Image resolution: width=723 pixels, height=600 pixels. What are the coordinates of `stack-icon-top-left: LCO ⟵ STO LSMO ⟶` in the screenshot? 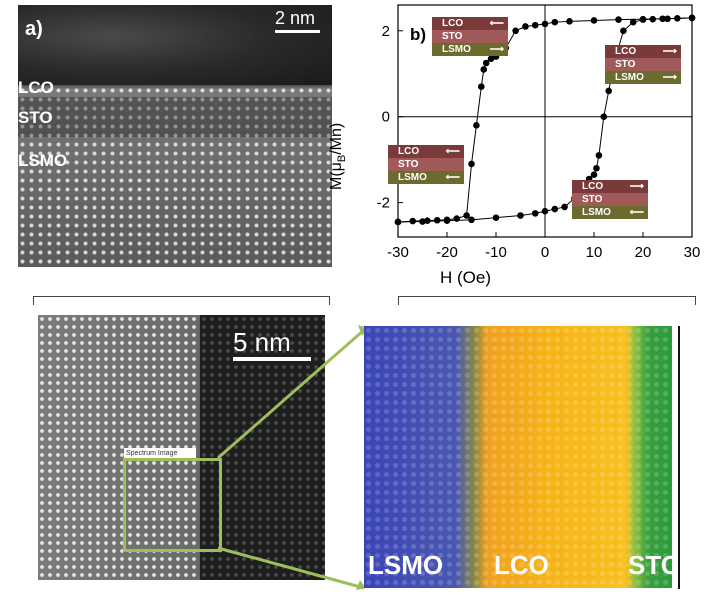 It's located at (470, 39).